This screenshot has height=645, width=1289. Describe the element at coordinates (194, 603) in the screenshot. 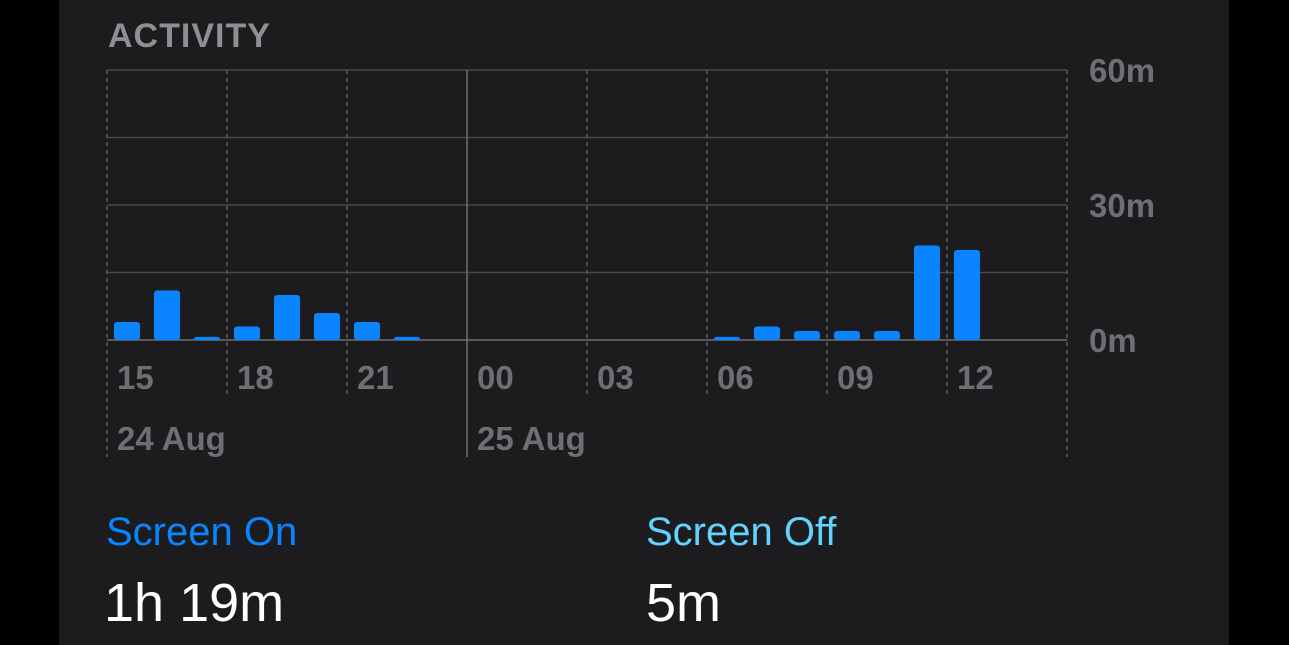

I see `screen-on-value: 1h 19m` at that location.